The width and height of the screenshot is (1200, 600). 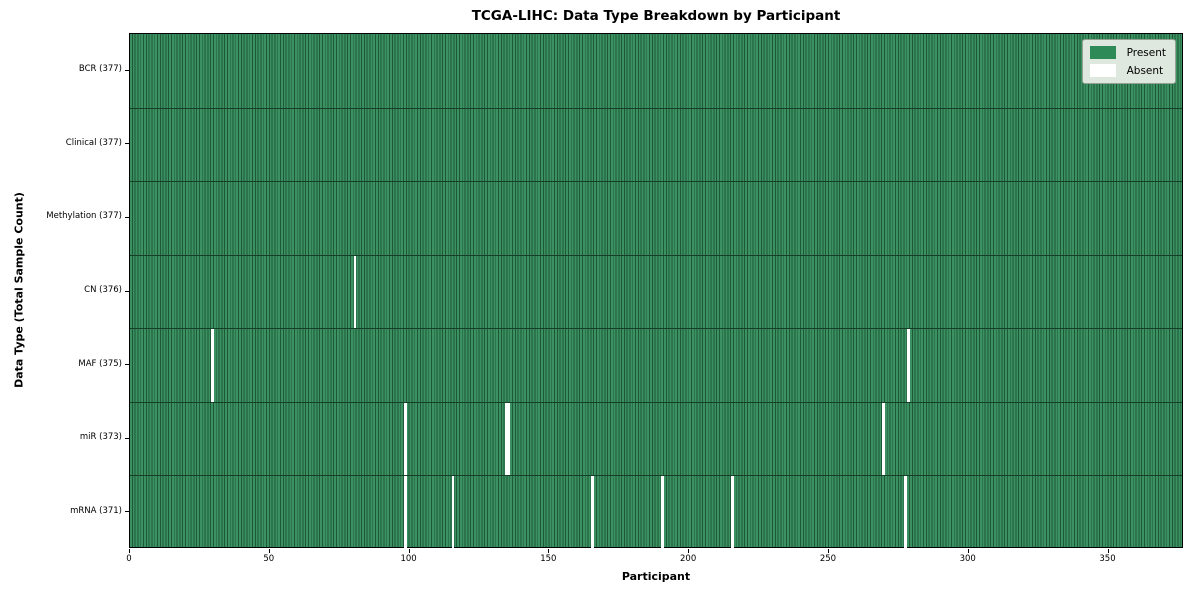 What do you see at coordinates (1146, 52) in the screenshot?
I see `legend-label-present: Present` at bounding box center [1146, 52].